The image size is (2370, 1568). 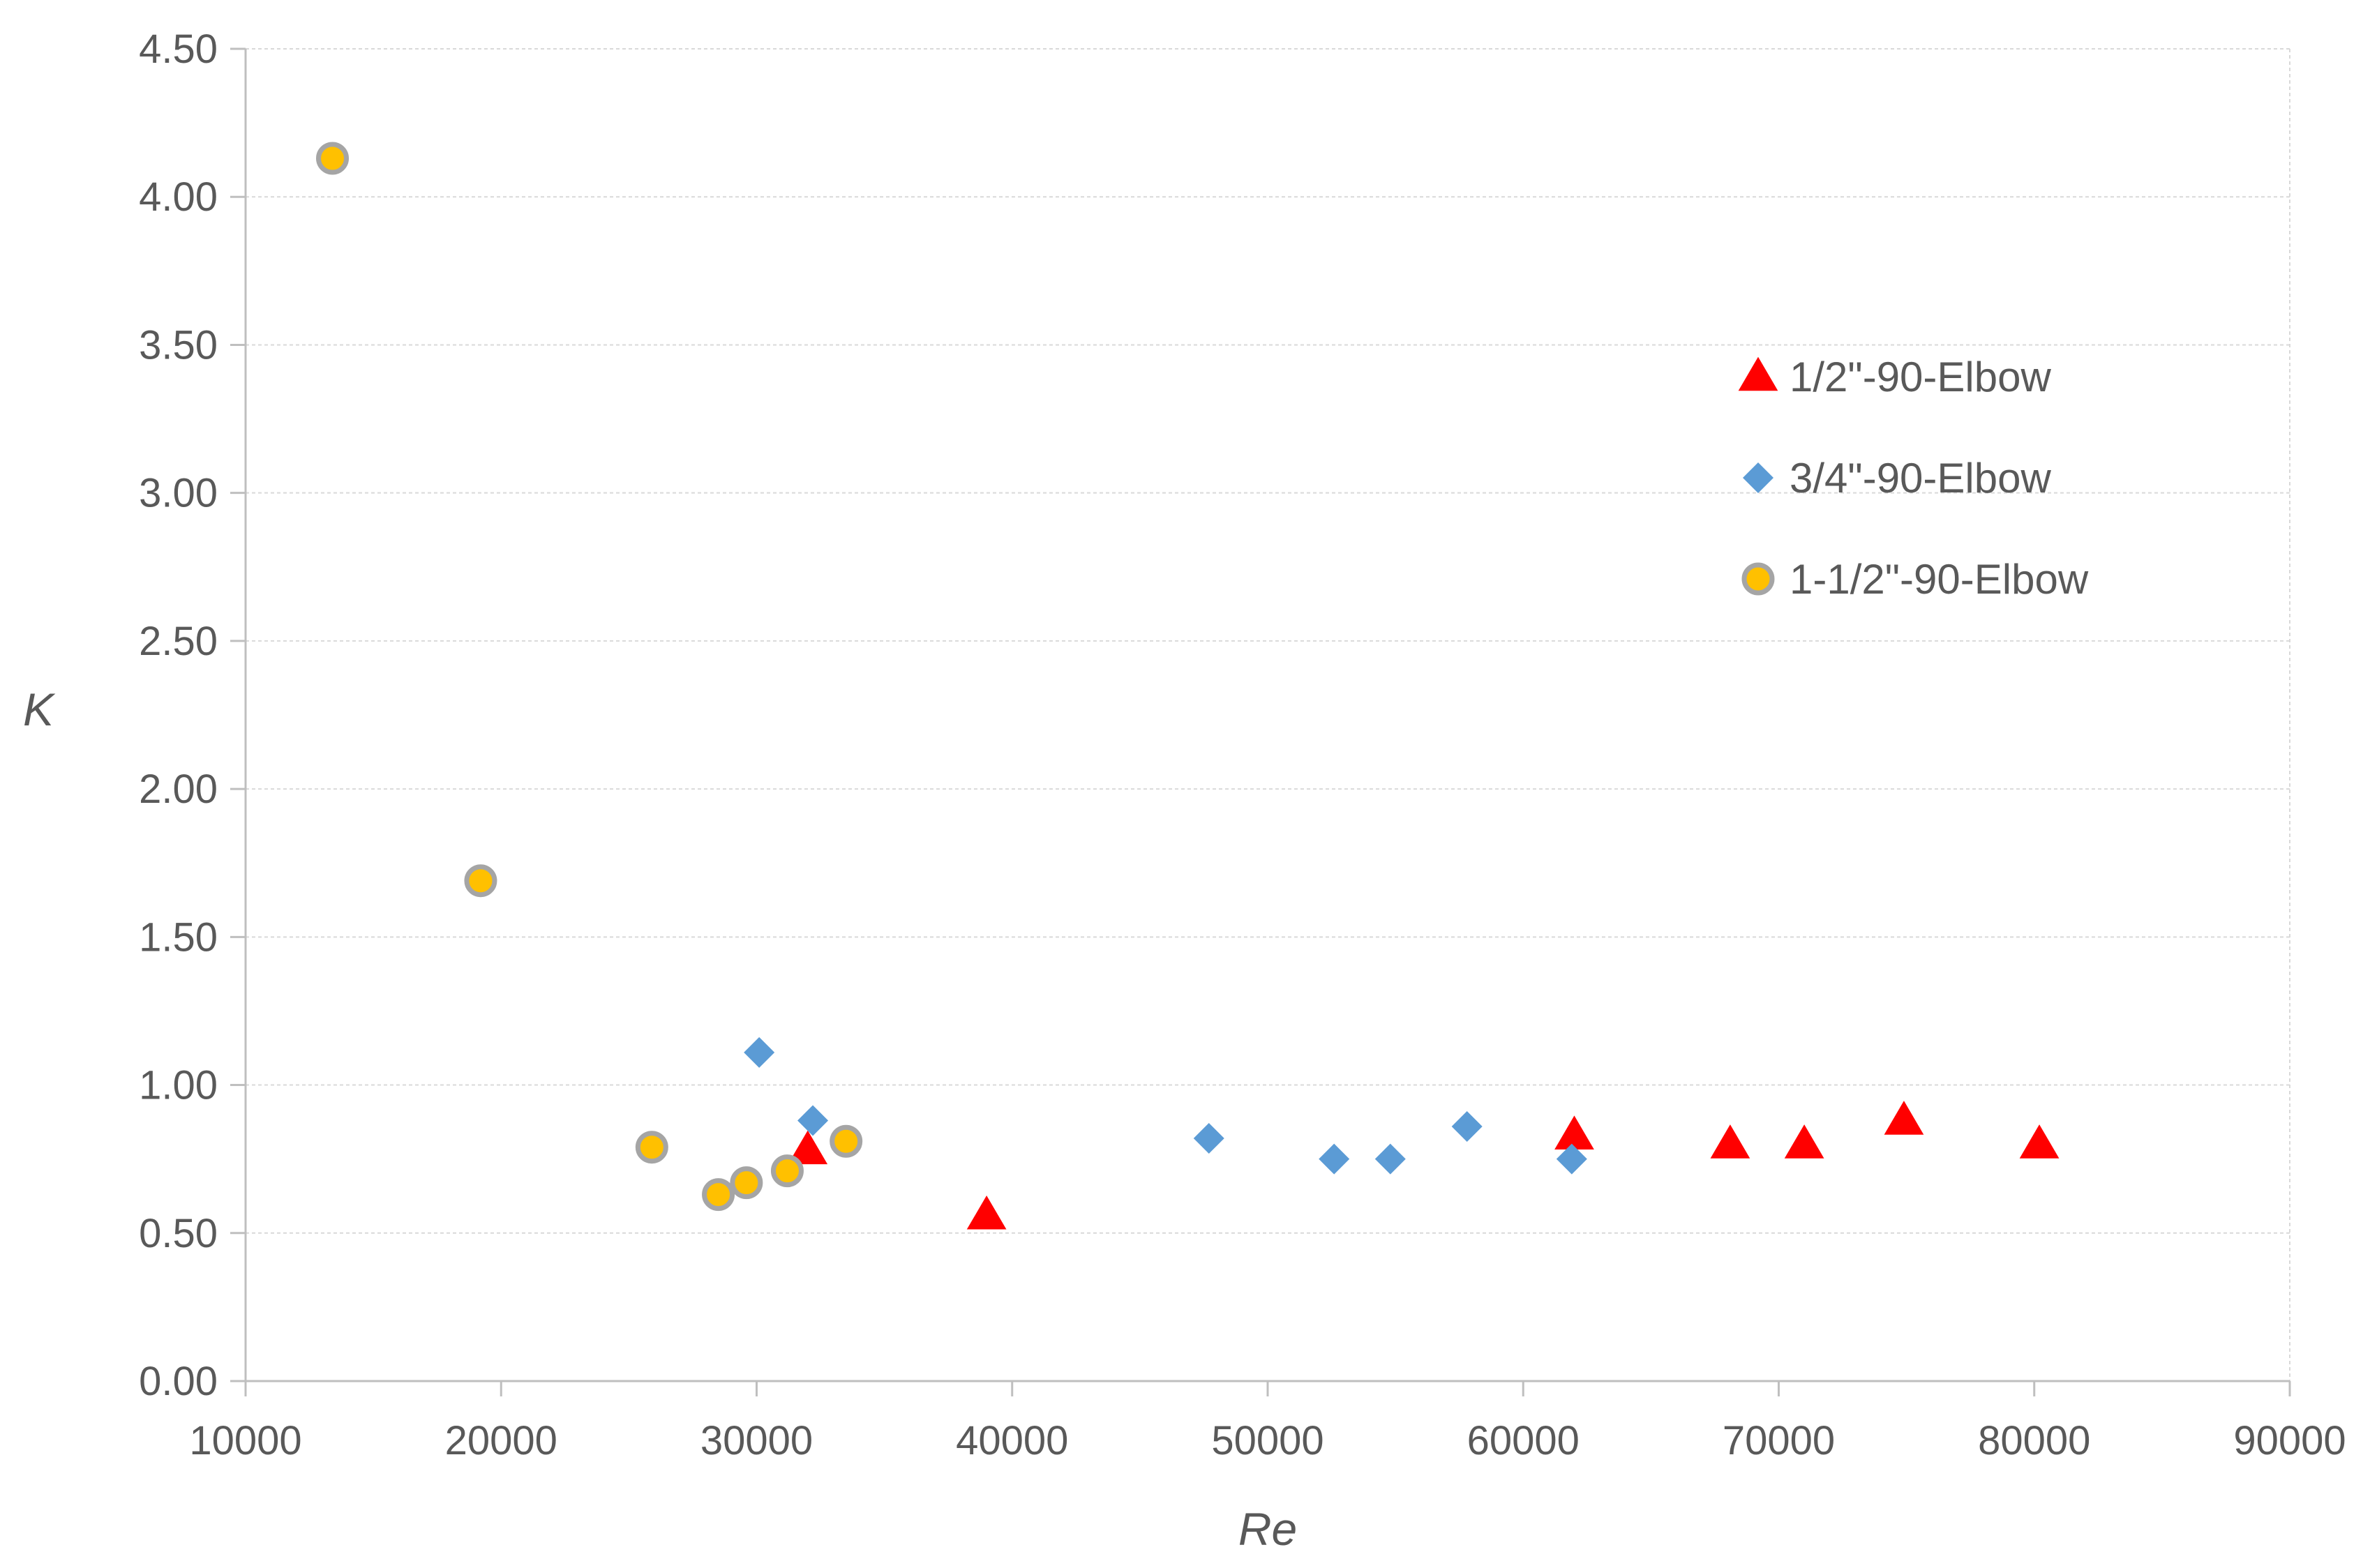 I want to click on legend-label: 3/4"-90-Elbow, so click(x=1920, y=478).